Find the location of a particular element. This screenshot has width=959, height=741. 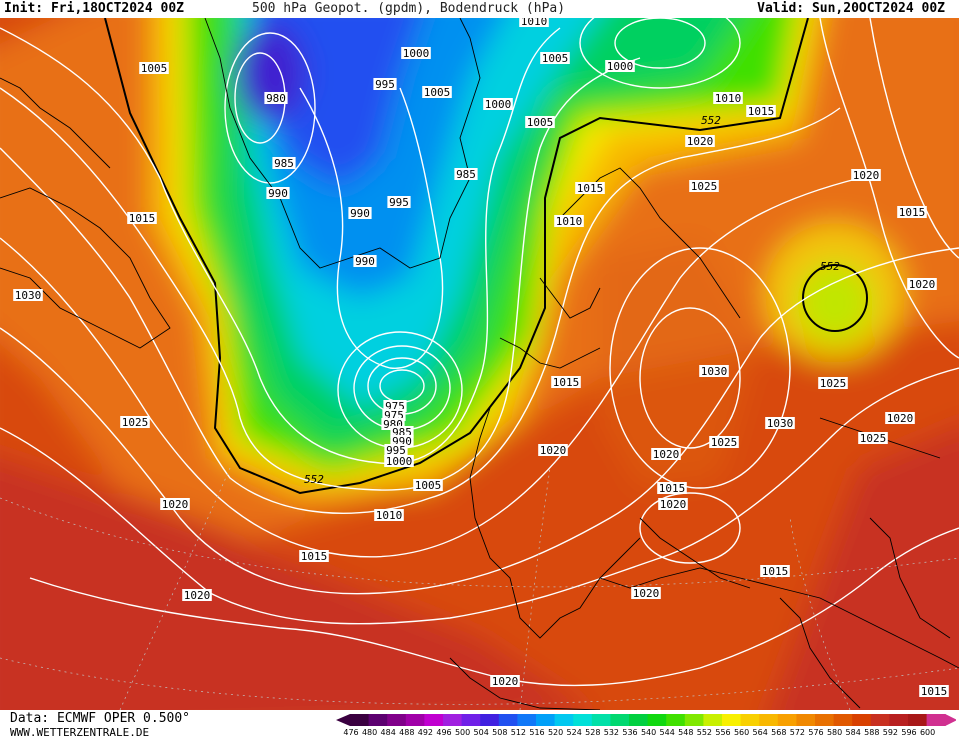

legend-tick-label: 488 is located at coordinates (407, 732).